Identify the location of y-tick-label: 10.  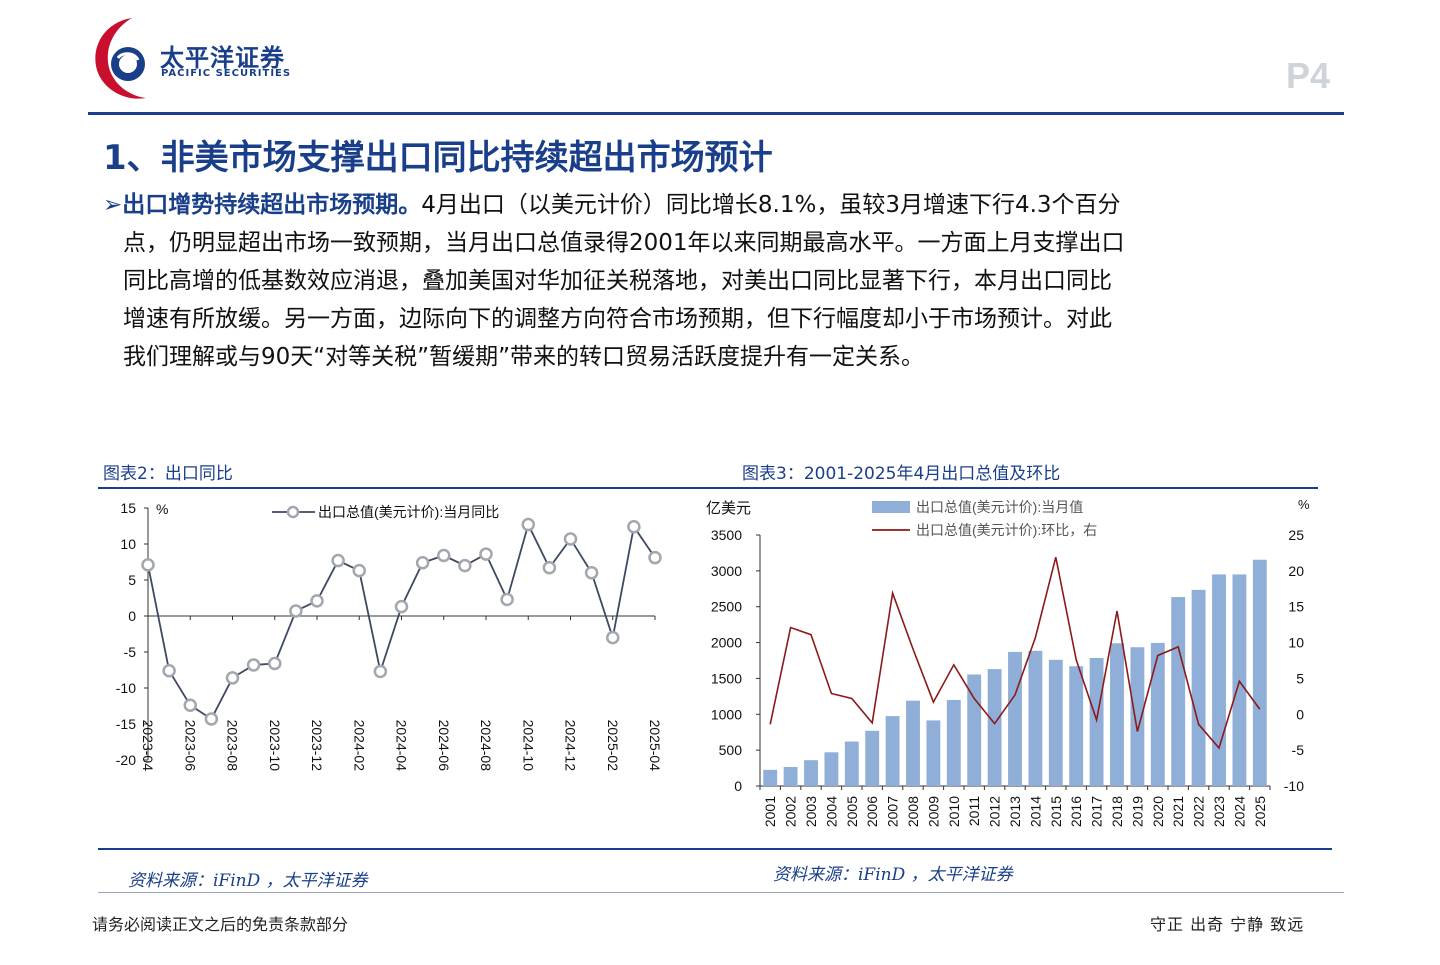
(128, 544).